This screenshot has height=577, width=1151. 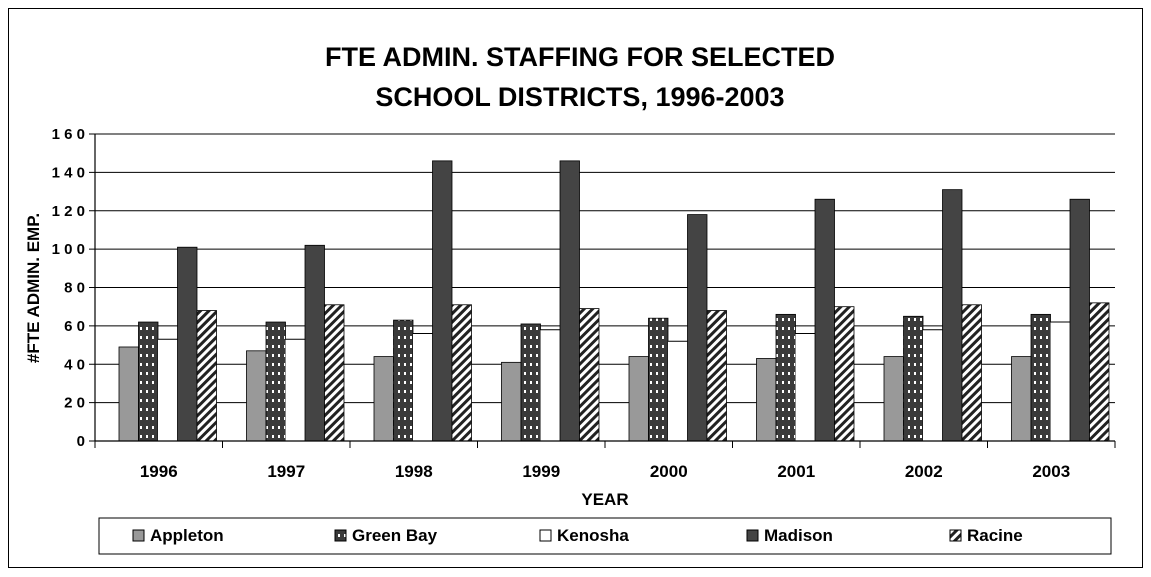 I want to click on y-tick-label: 2 0, so click(x=74, y=403).